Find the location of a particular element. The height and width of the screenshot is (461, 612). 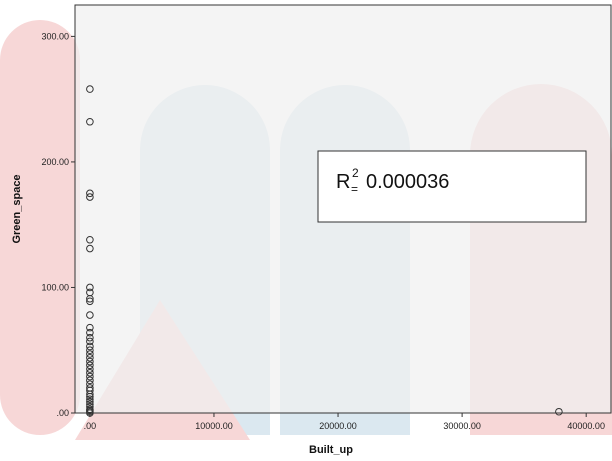

annotation-r-label: R is located at coordinates (343, 182).